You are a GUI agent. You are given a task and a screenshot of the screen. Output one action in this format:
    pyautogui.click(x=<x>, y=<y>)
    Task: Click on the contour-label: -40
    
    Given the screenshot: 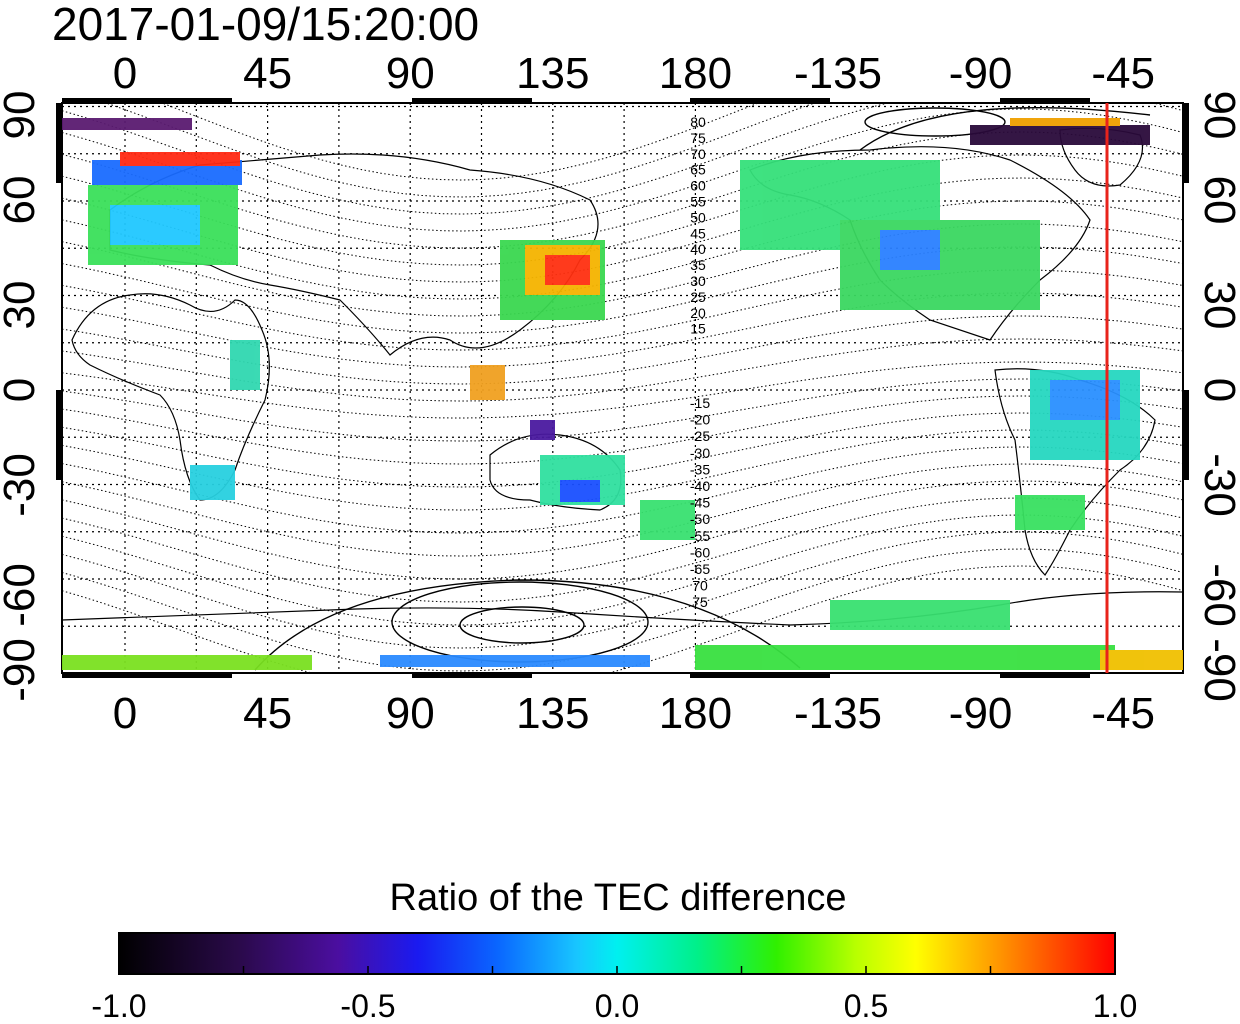 What is the action you would take?
    pyautogui.click(x=700, y=486)
    